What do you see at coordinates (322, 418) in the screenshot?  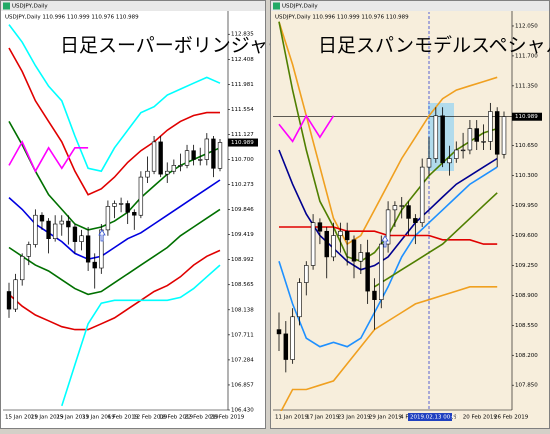 I see `date-label: 17 Jan 2019` at bounding box center [322, 418].